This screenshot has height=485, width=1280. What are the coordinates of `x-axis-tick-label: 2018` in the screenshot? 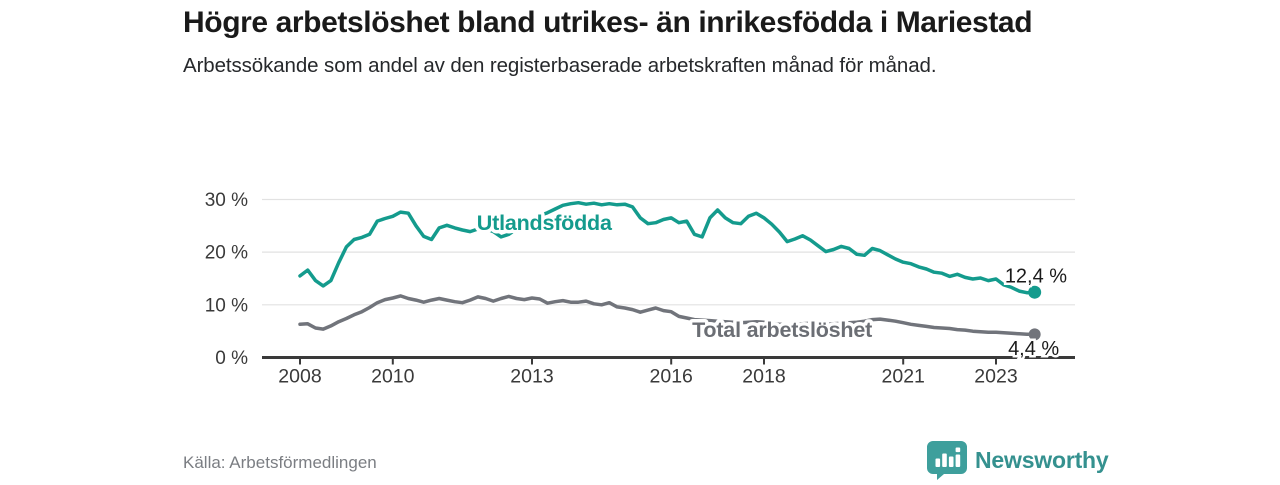 It's located at (763, 377).